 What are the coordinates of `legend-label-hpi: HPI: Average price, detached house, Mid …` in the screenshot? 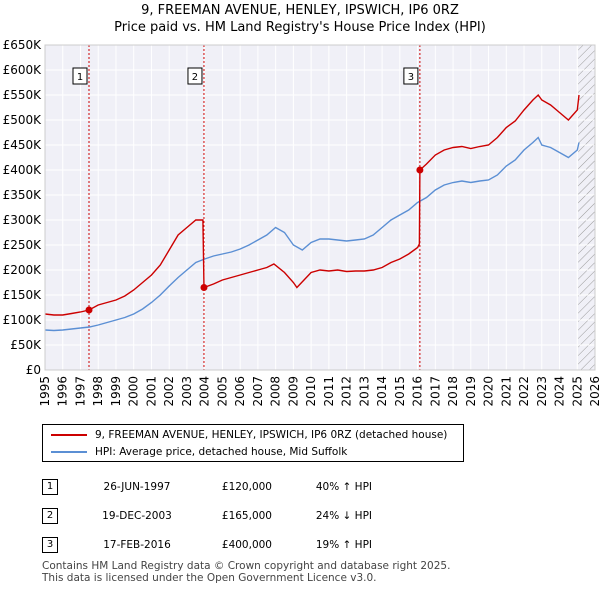 It's located at (221, 452).